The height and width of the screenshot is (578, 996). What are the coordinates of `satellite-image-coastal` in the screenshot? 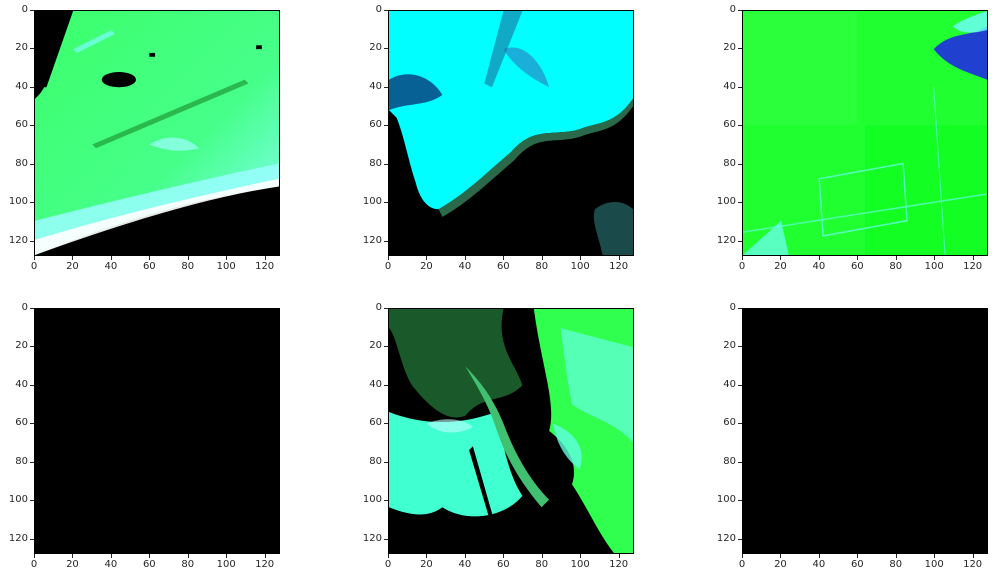 It's located at (157, 133).